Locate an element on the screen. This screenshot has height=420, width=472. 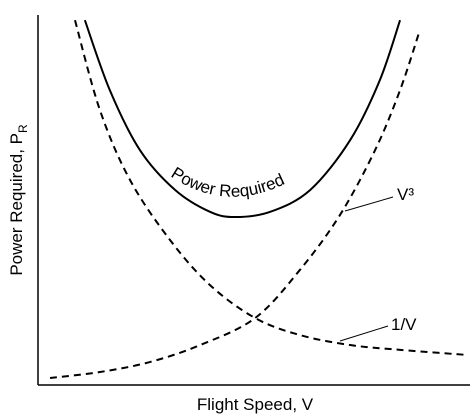
series-label: V³ is located at coordinates (405, 194).